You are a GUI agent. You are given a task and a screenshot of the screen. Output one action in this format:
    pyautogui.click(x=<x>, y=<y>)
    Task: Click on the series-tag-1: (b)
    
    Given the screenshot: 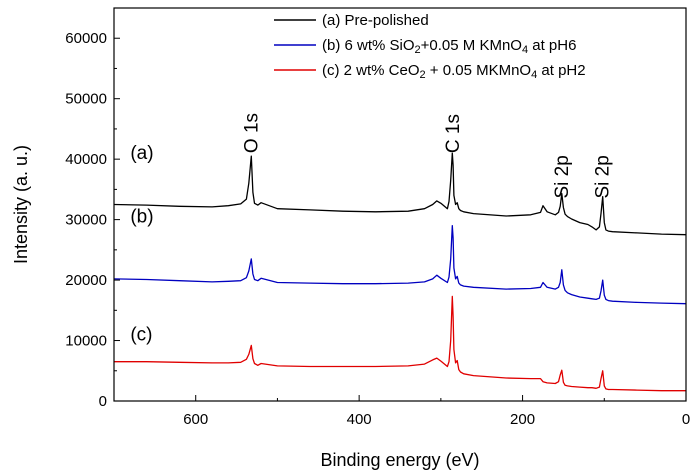 What is the action you would take?
    pyautogui.click(x=141, y=217)
    